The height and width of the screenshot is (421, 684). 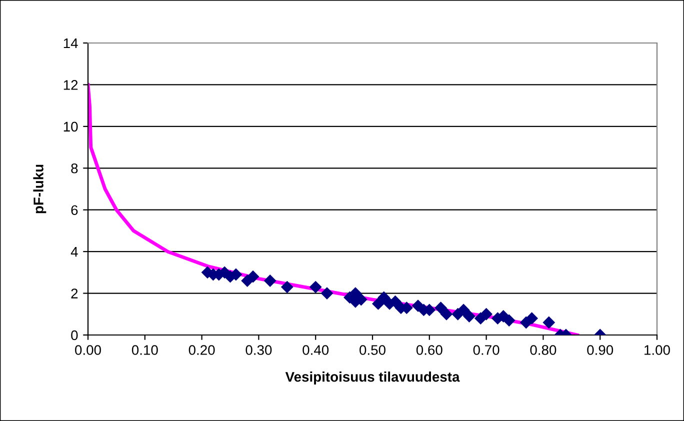 What do you see at coordinates (74, 335) in the screenshot?
I see `y-tick-label: 0` at bounding box center [74, 335].